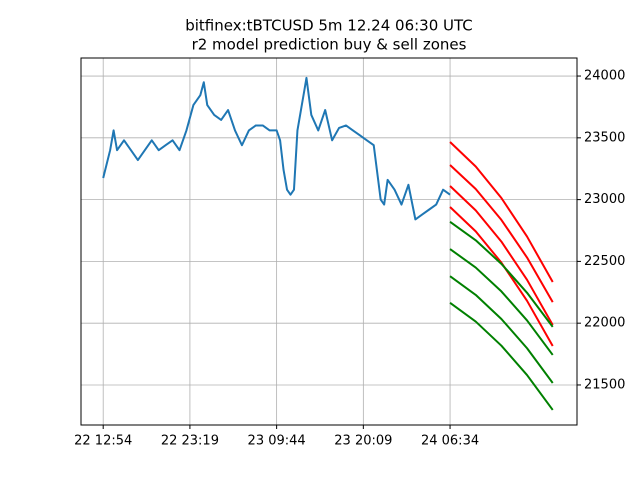 Image resolution: width=640 pixels, height=480 pixels. I want to click on y-tick-label: 22500, so click(604, 261).